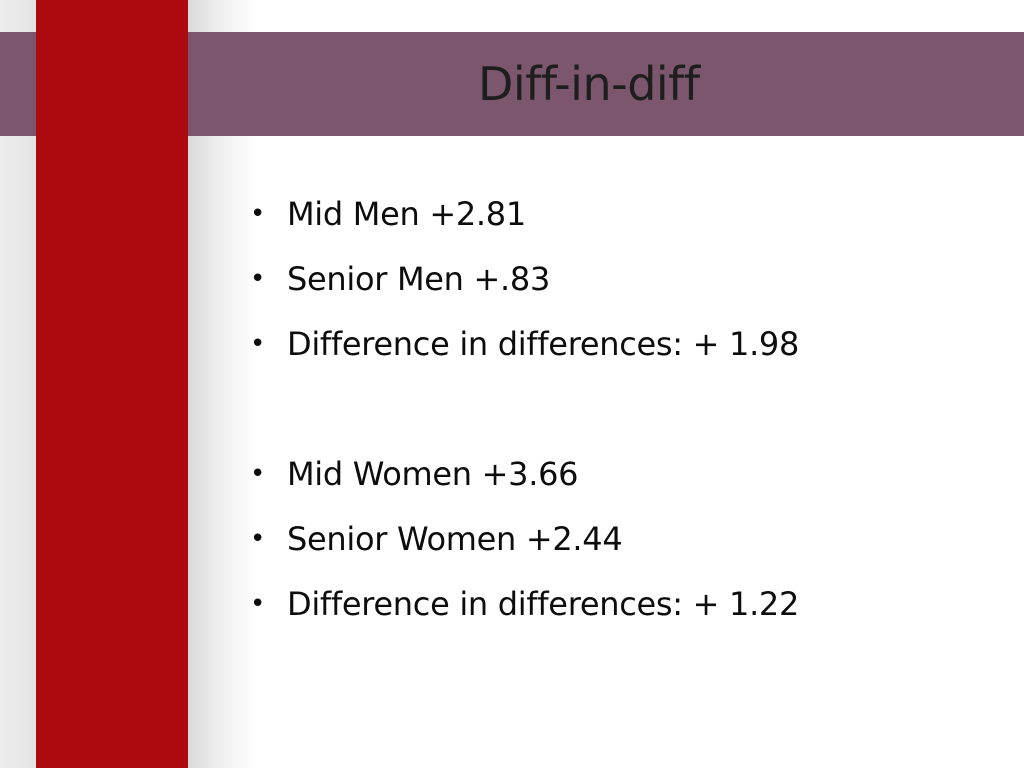 The image size is (1024, 768). Describe the element at coordinates (628, 547) in the screenshot. I see `bullet-item-senior-women: • Senior Women +2.44` at that location.